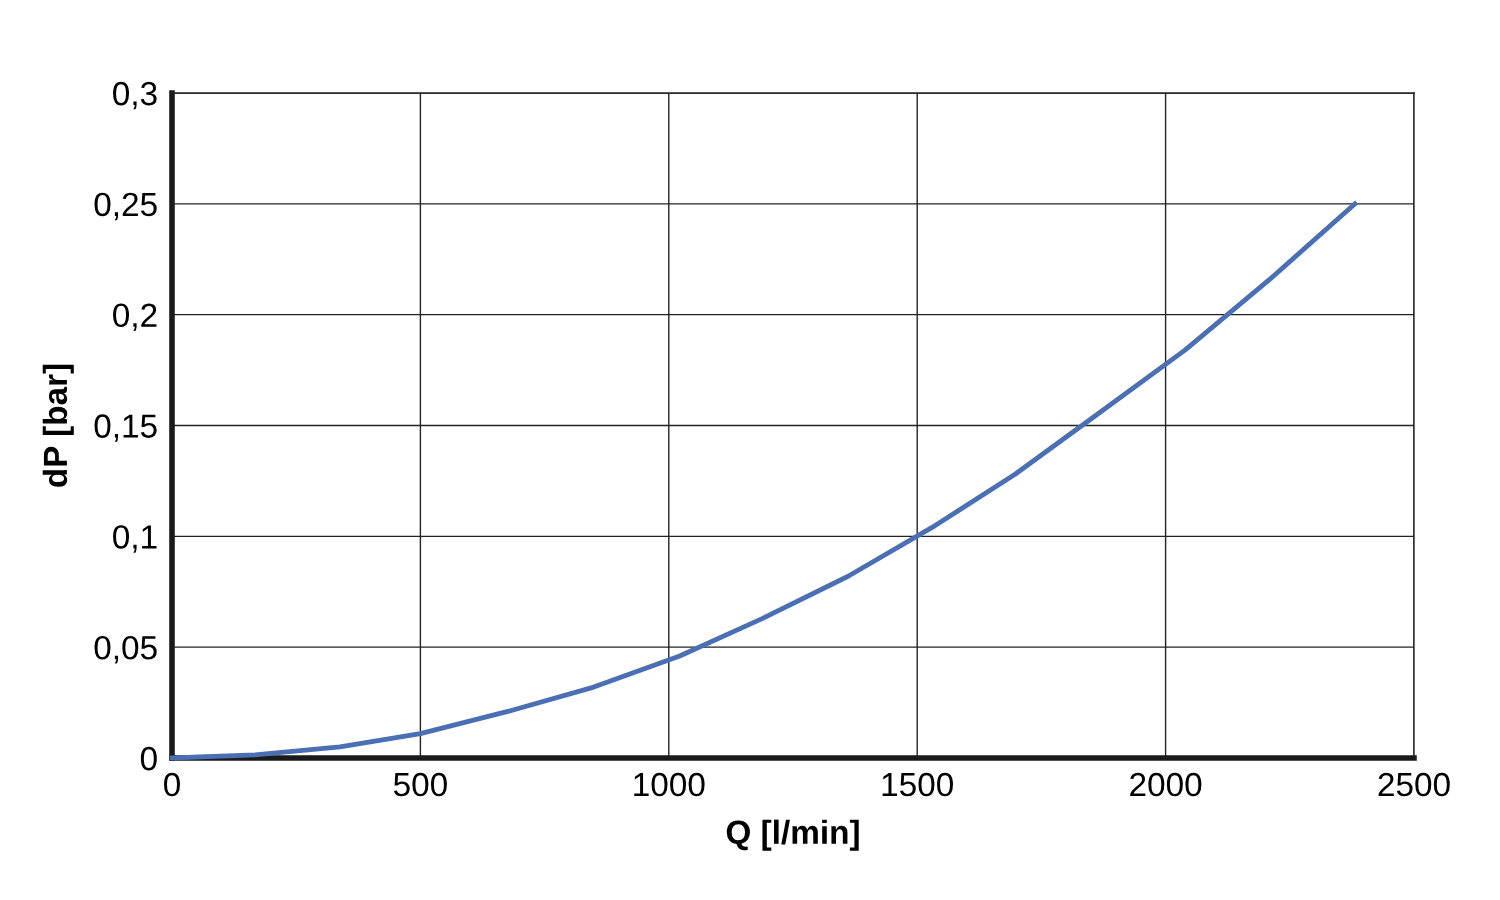 The height and width of the screenshot is (900, 1500). What do you see at coordinates (58, 425) in the screenshot?
I see `y-axis-title: dP [bar]` at bounding box center [58, 425].